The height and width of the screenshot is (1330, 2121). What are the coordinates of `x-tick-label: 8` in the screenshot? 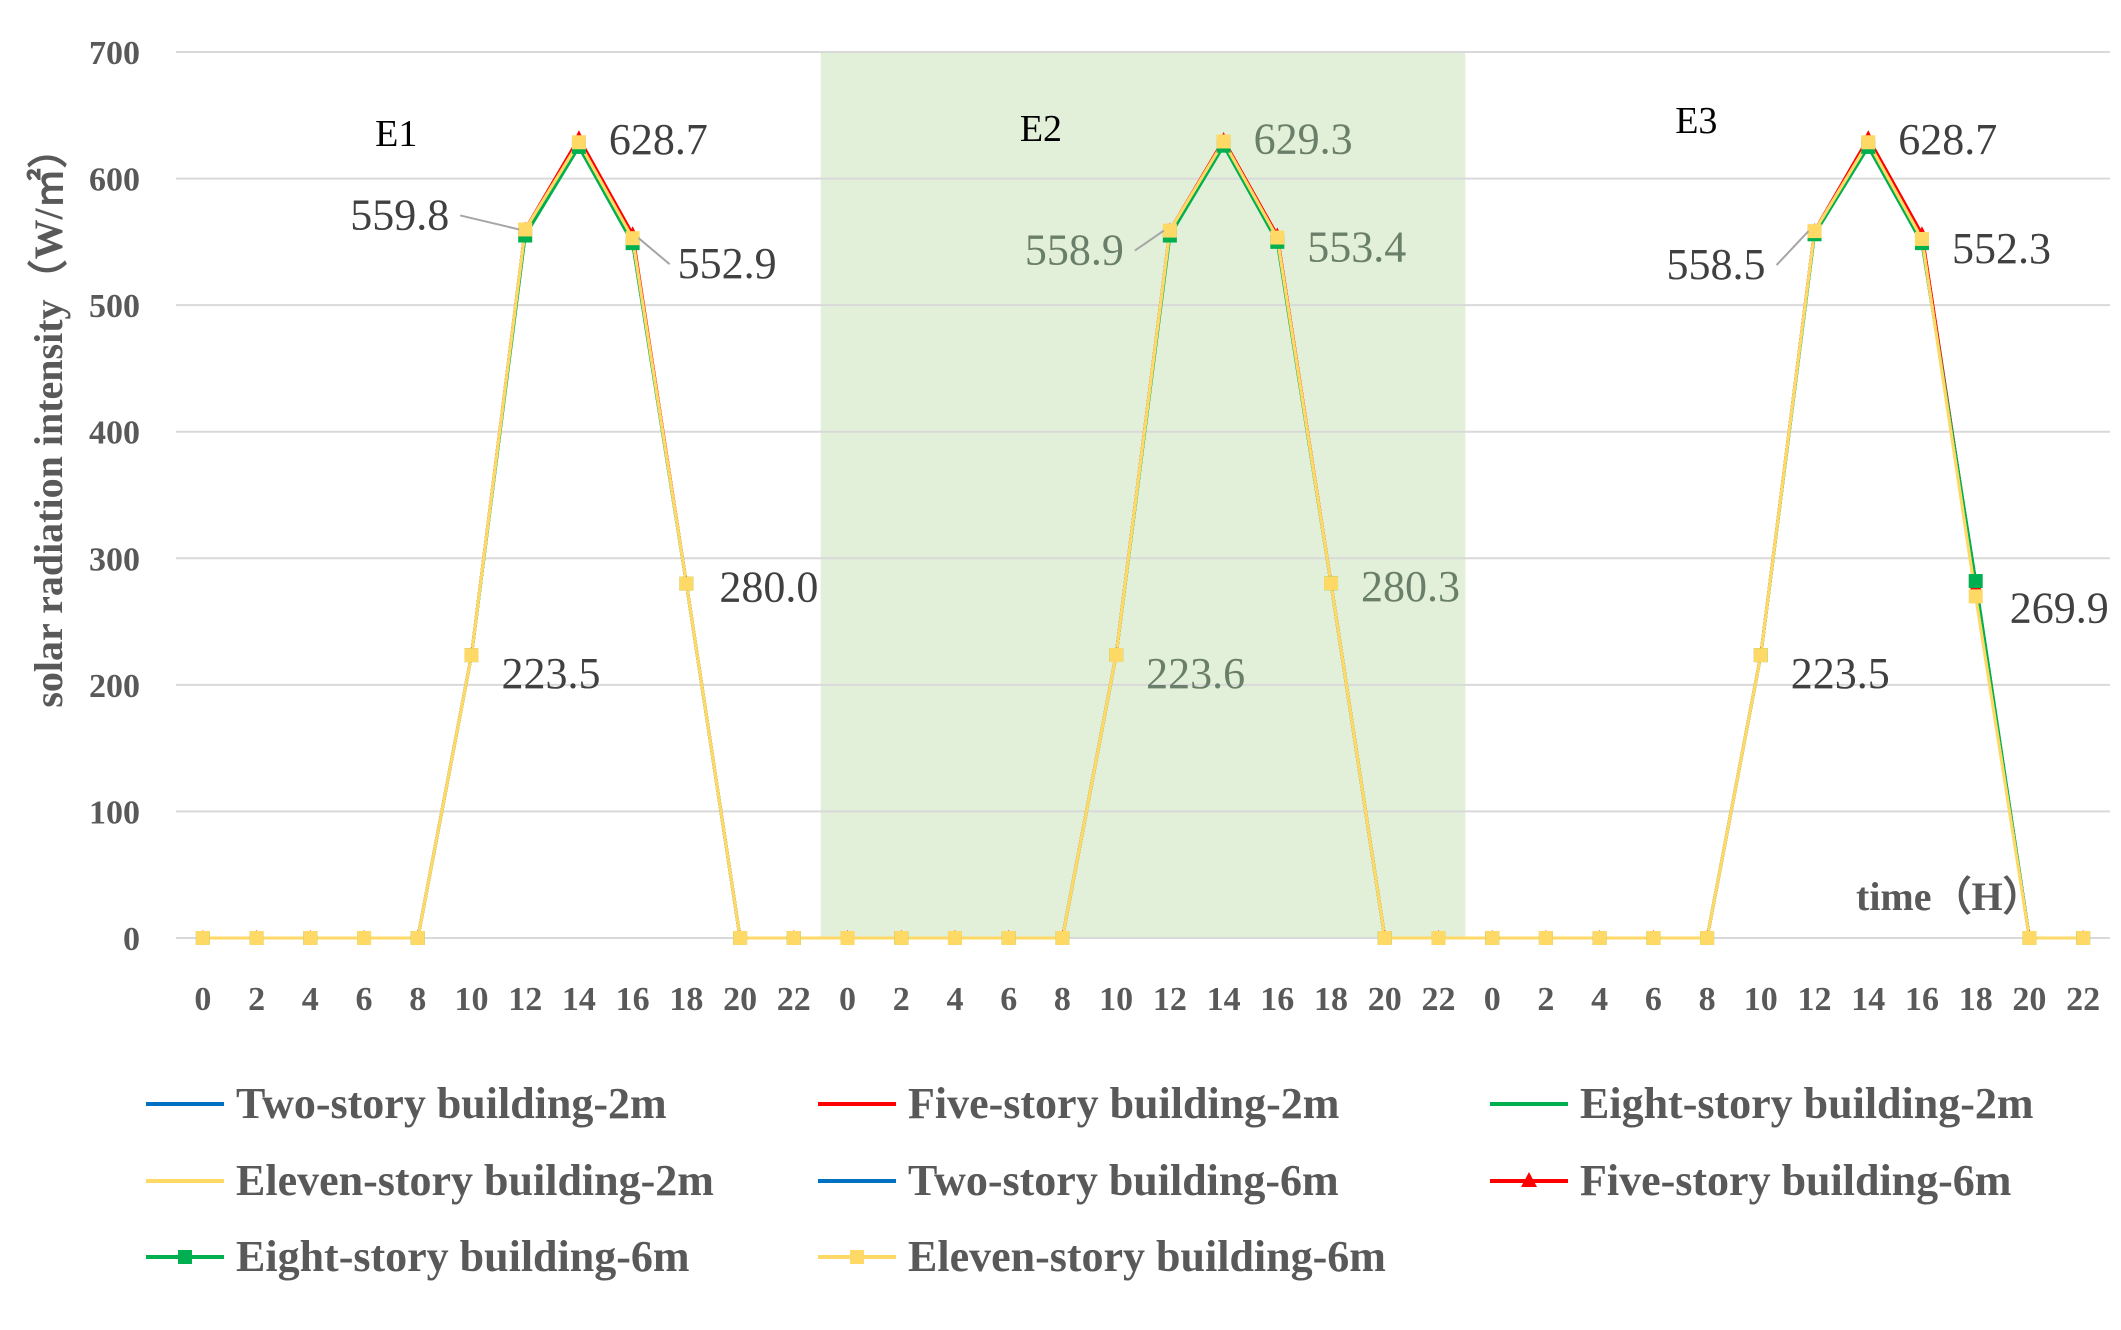 It's located at (417, 999).